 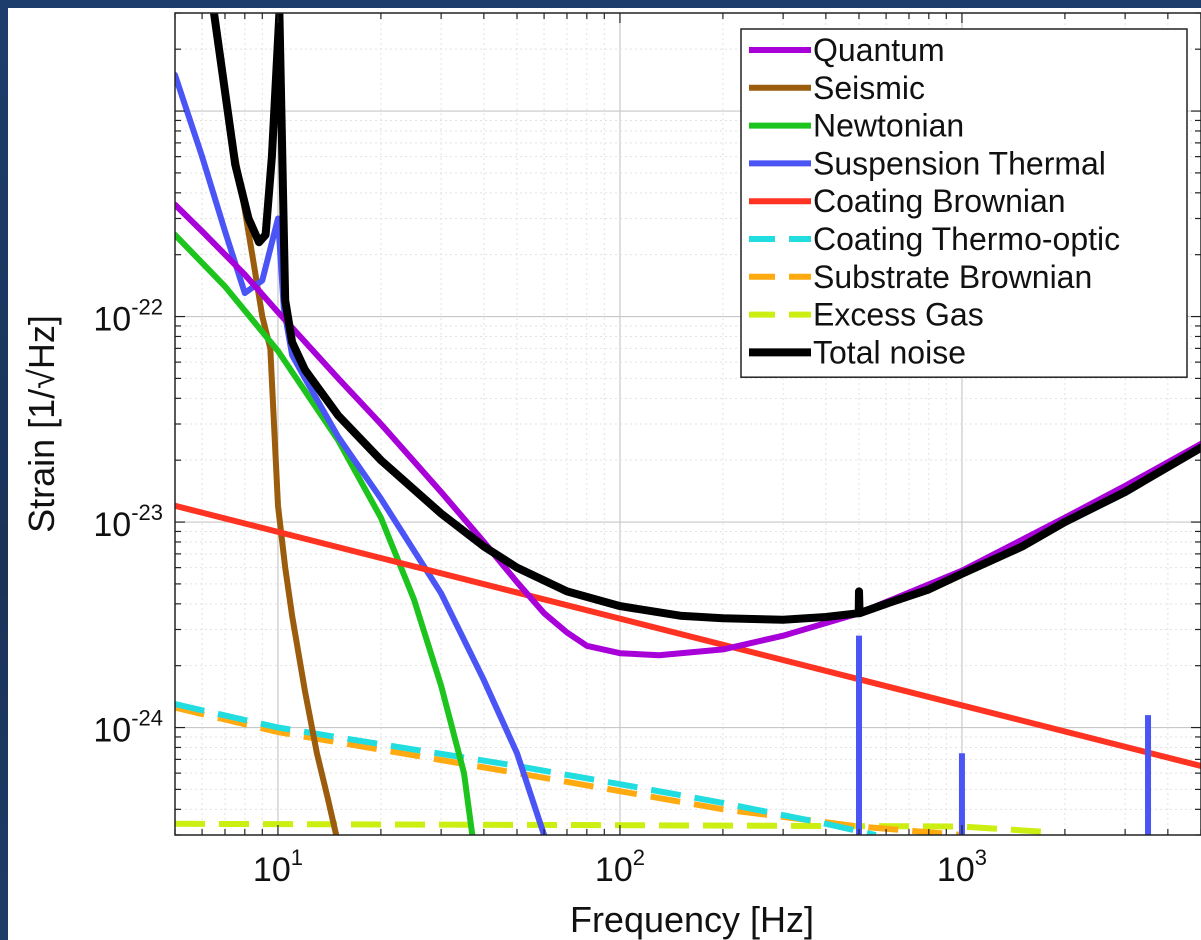 What do you see at coordinates (898, 315) in the screenshot?
I see `legend-label: Excess Gas` at bounding box center [898, 315].